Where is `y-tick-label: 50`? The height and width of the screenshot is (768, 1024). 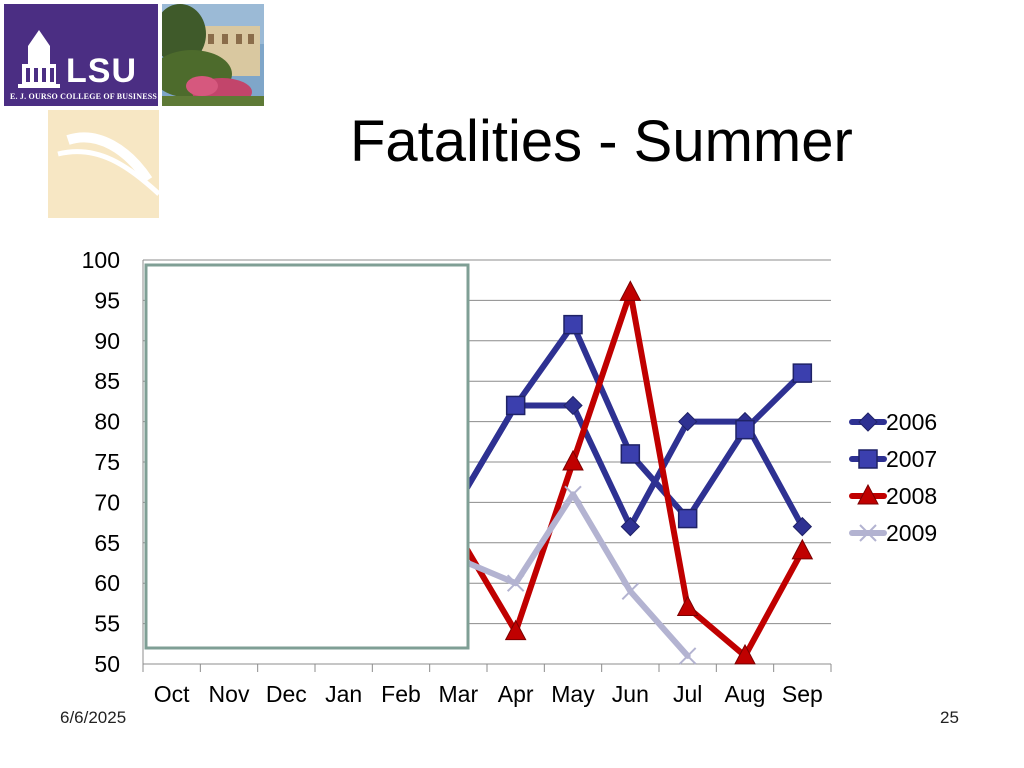 y-tick-label: 50 is located at coordinates (107, 664).